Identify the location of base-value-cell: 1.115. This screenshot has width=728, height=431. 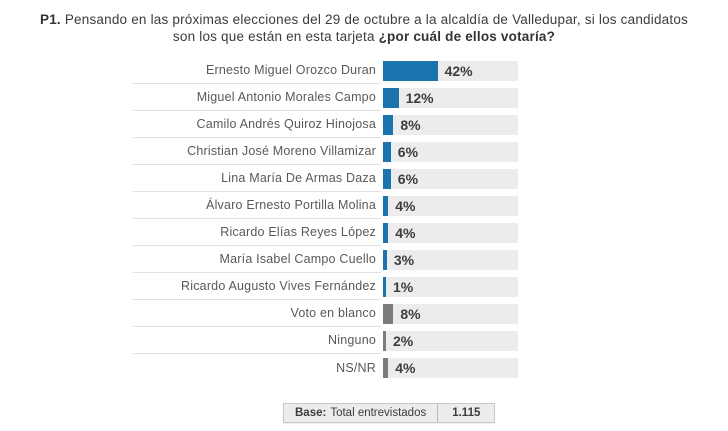
(465, 413).